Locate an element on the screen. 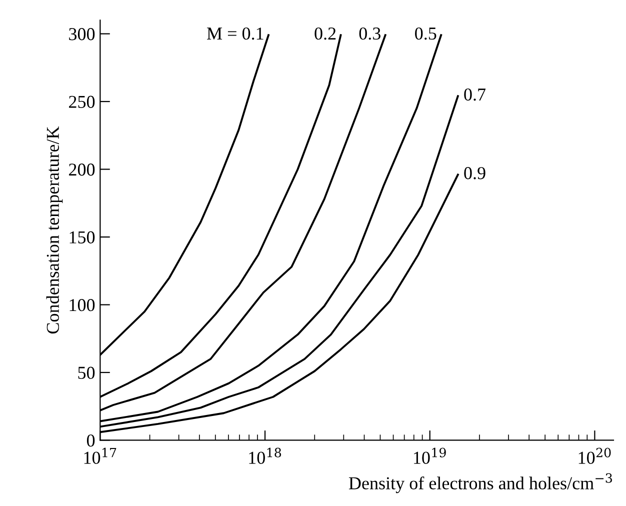 The image size is (626, 506). y-tick-label: 50 is located at coordinates (86, 372).